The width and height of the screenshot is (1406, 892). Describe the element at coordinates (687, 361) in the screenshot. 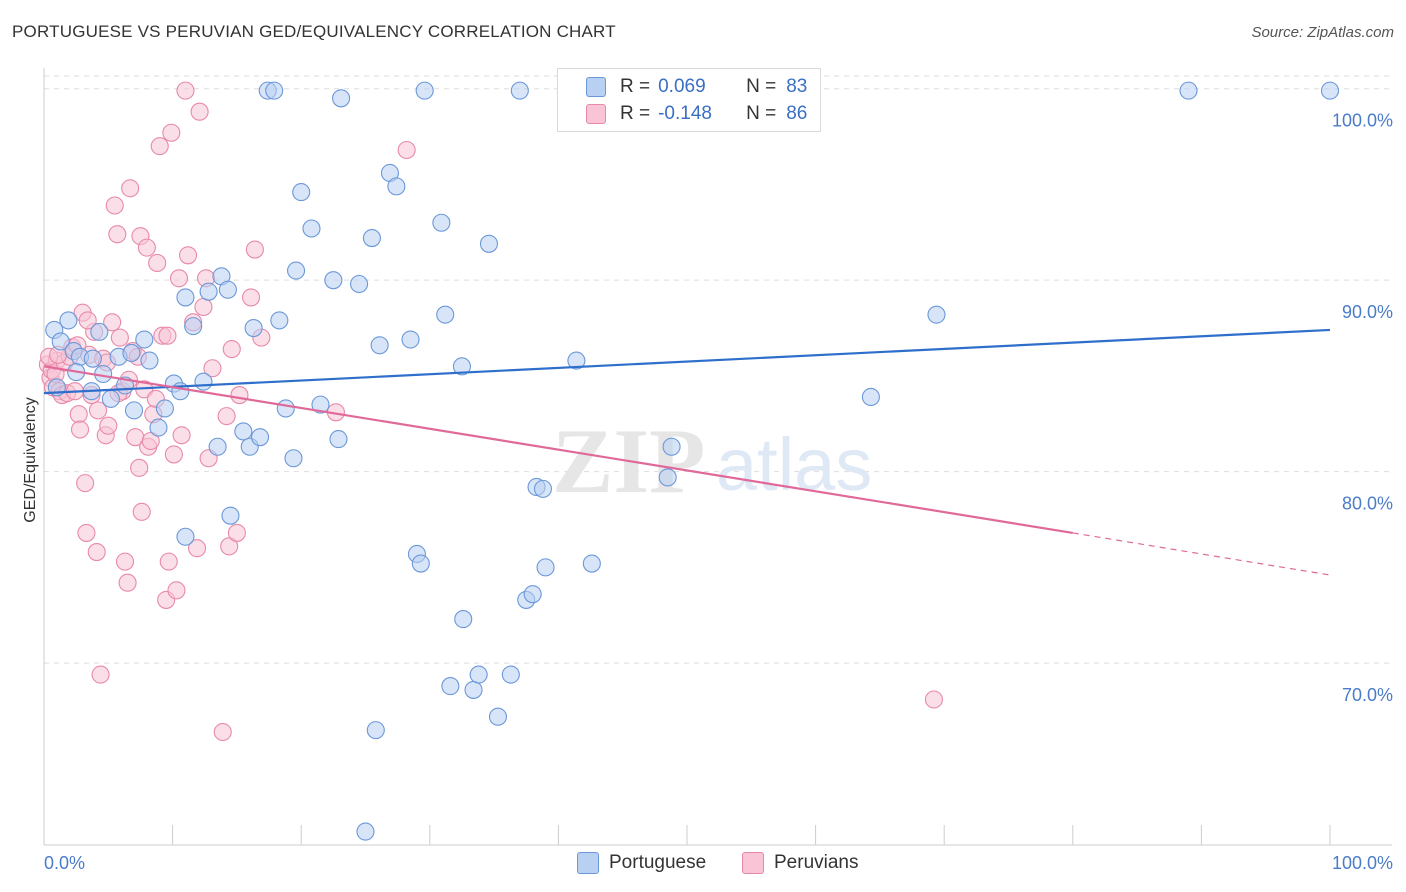

I see `portuguese-trend-line` at that location.